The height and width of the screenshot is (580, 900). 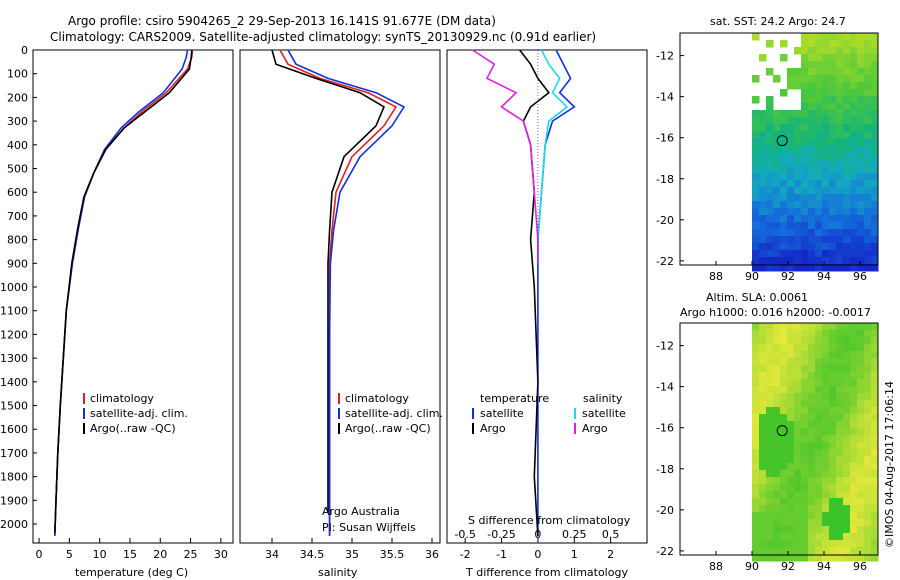 What do you see at coordinates (17, 192) in the screenshot?
I see `y-tick-label: 600` at bounding box center [17, 192].